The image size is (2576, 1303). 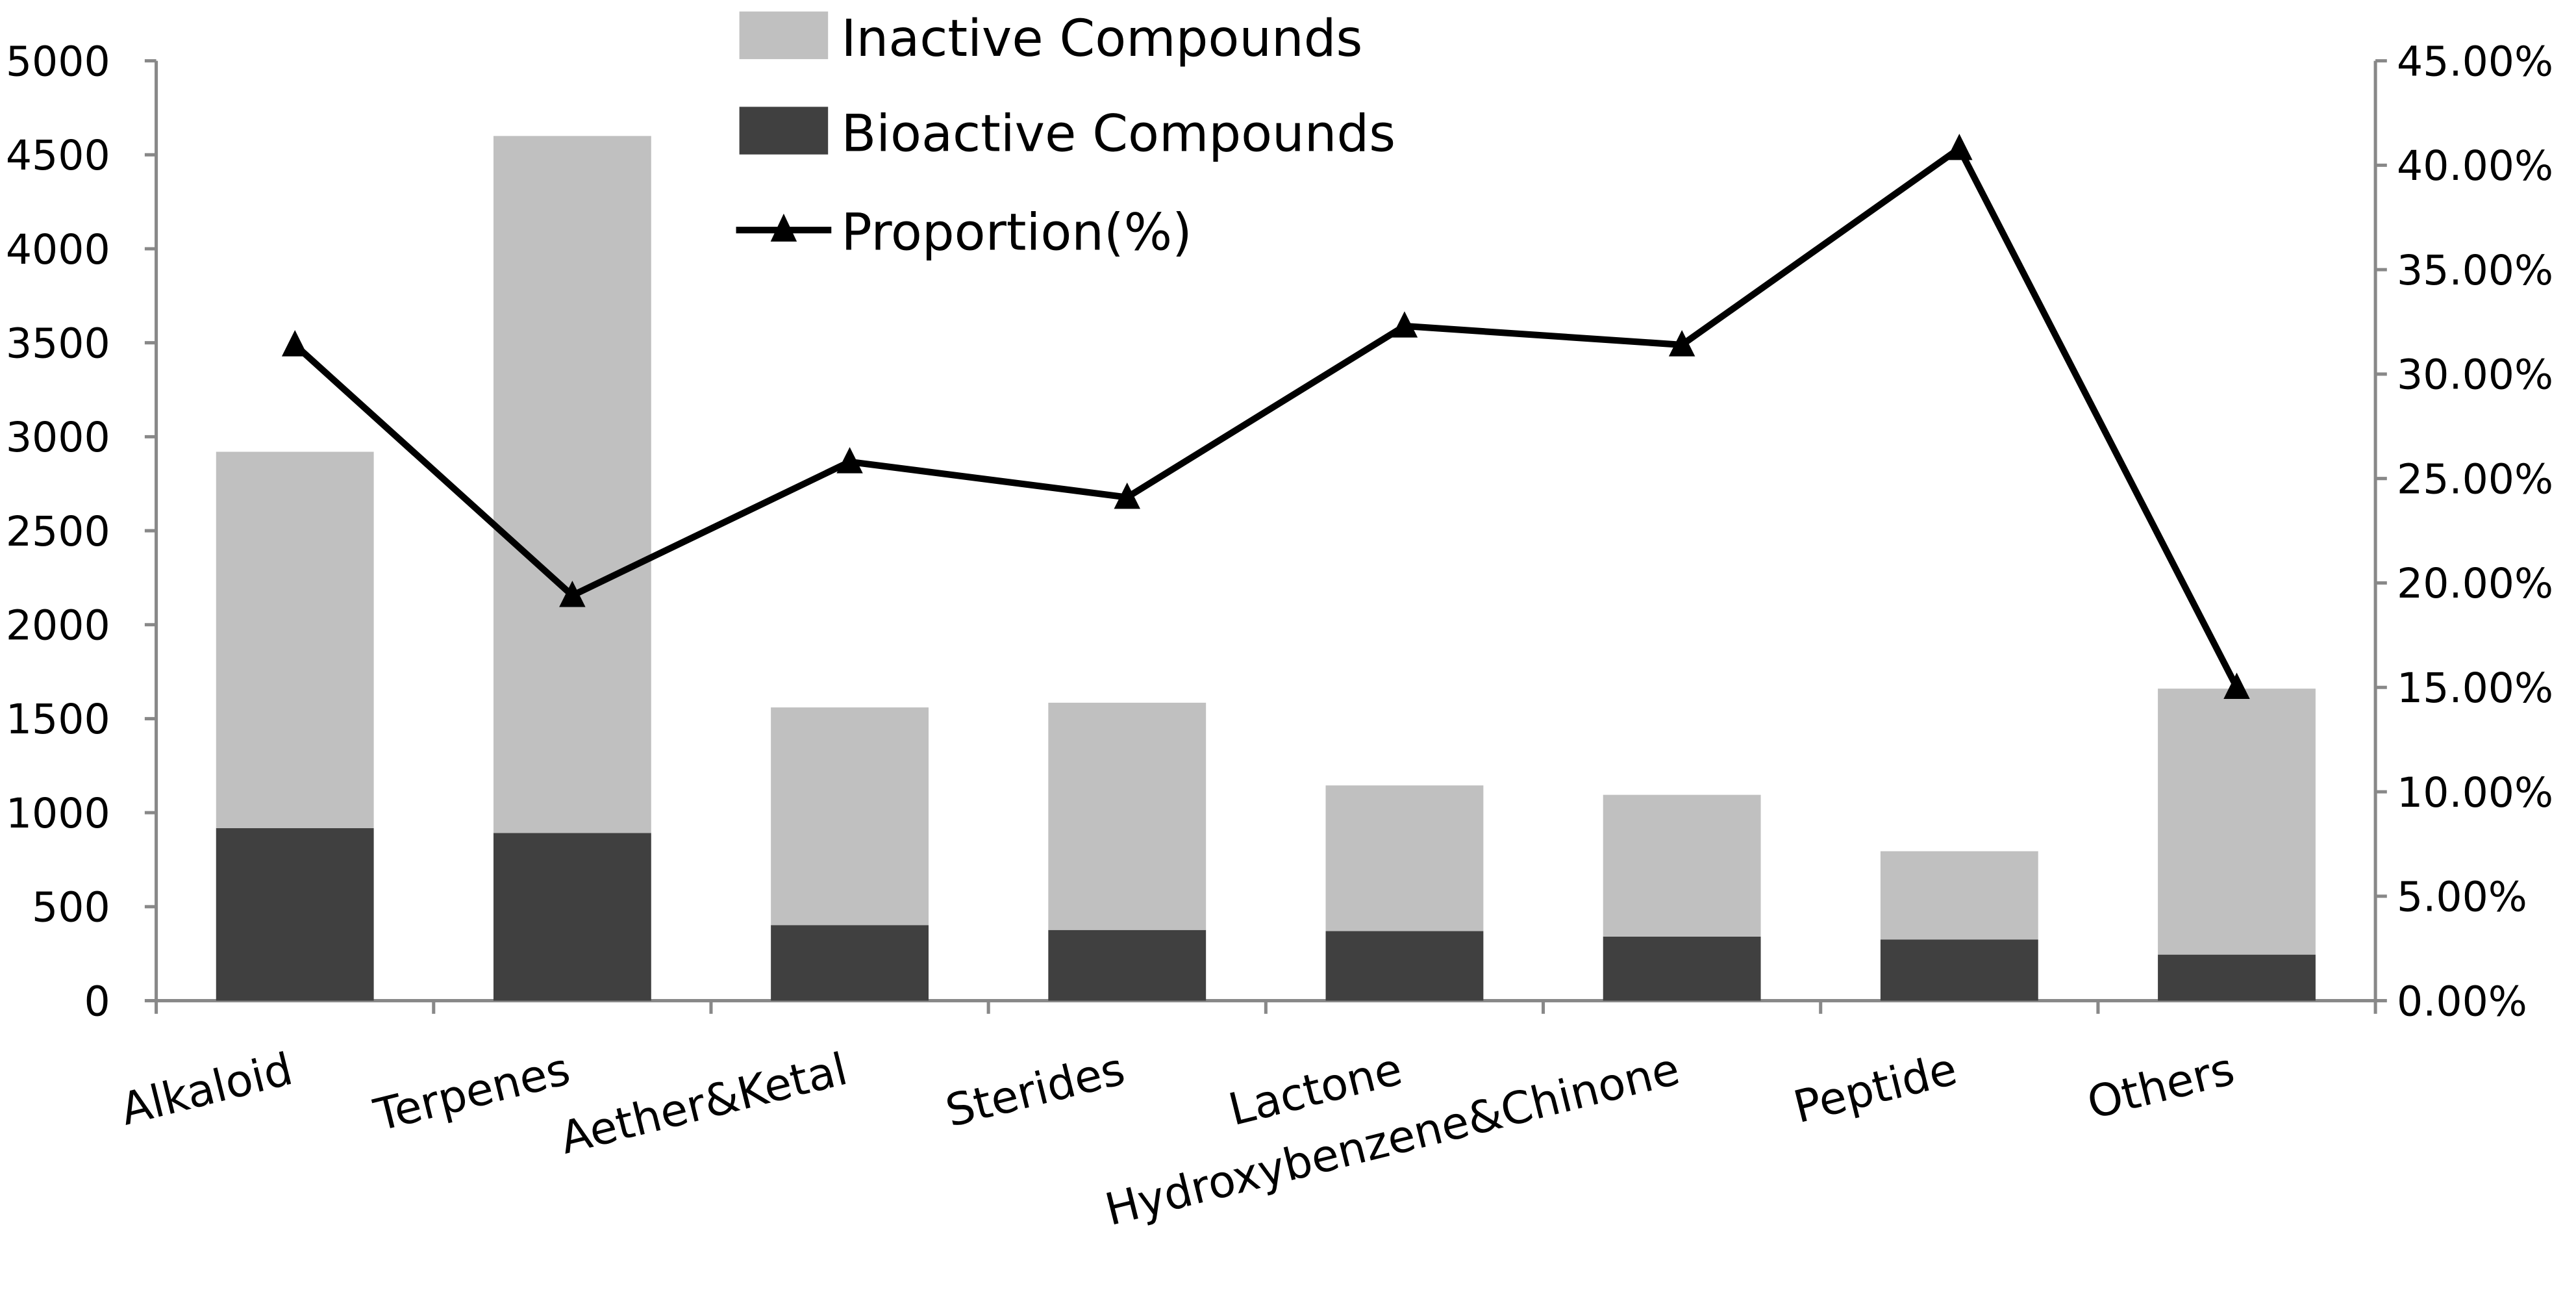 I want to click on left-tick-label: 4000, so click(x=58, y=249).